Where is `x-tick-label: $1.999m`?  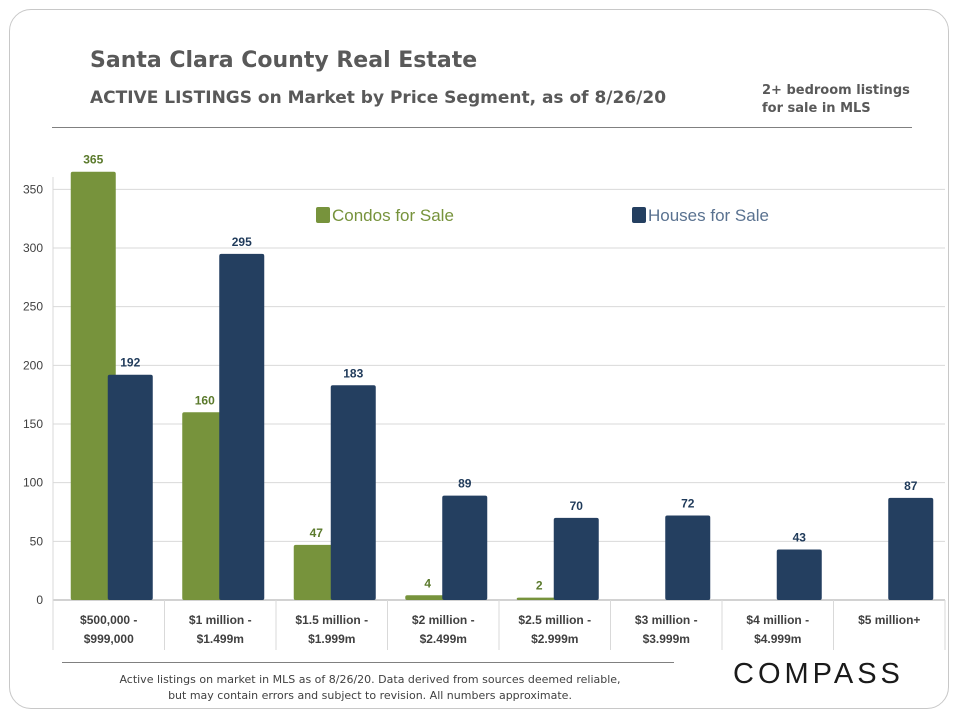
x-tick-label: $1.999m is located at coordinates (331, 639).